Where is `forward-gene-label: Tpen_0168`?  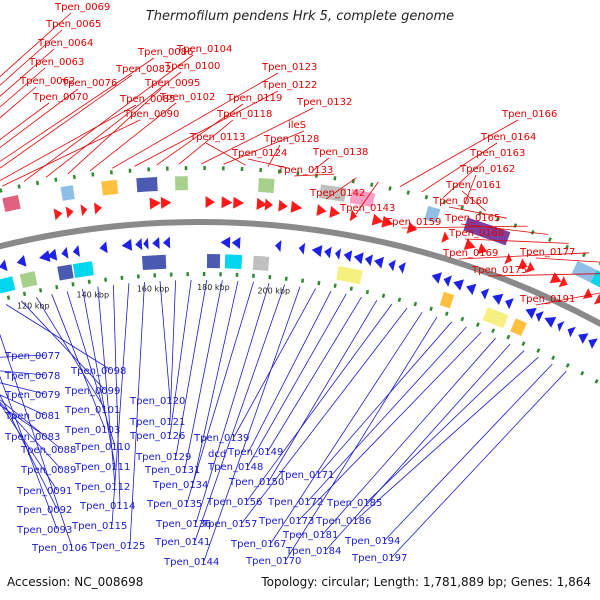
forward-gene-label: Tpen_0168 is located at coordinates (476, 233).